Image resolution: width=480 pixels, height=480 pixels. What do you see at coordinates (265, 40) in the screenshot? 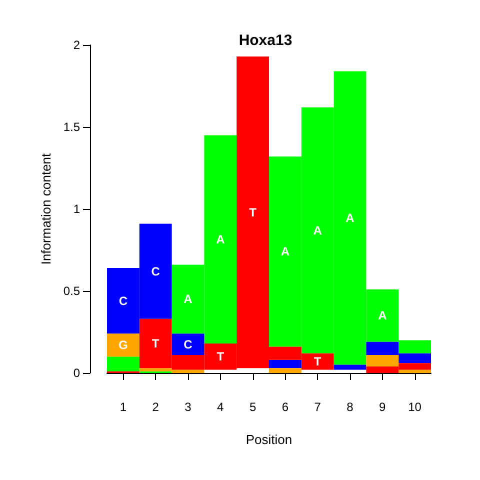
I see `chart-title: Hoxa13` at bounding box center [265, 40].